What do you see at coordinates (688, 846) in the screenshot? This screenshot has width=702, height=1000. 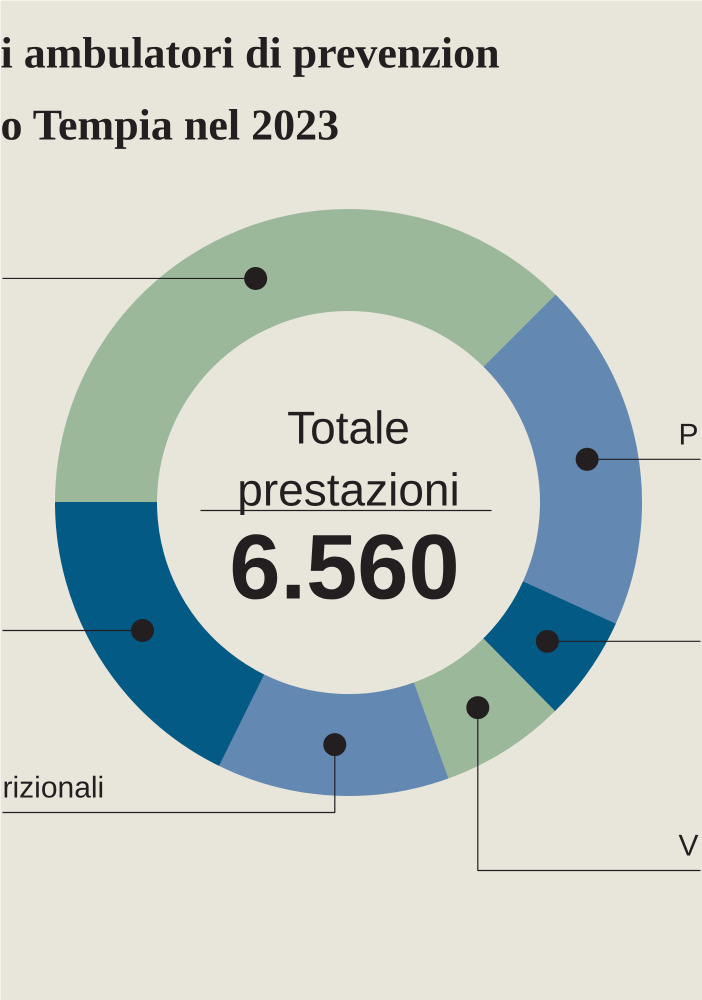 I see `slice-label: V` at bounding box center [688, 846].